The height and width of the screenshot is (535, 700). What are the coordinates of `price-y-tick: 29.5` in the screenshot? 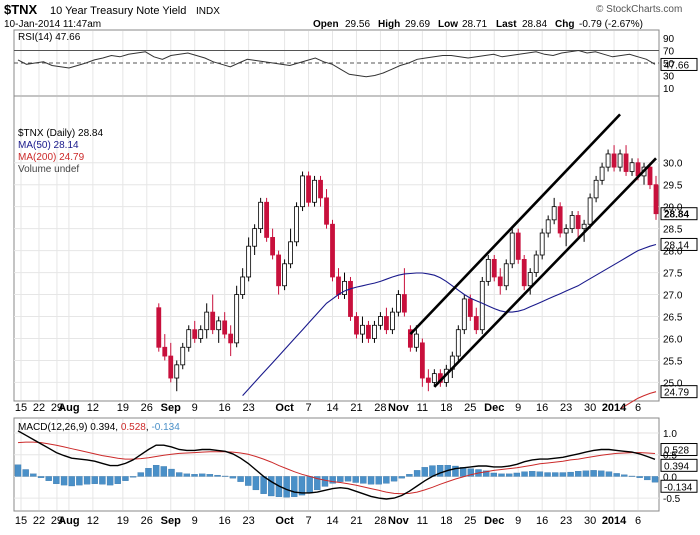 It's located at (673, 186).